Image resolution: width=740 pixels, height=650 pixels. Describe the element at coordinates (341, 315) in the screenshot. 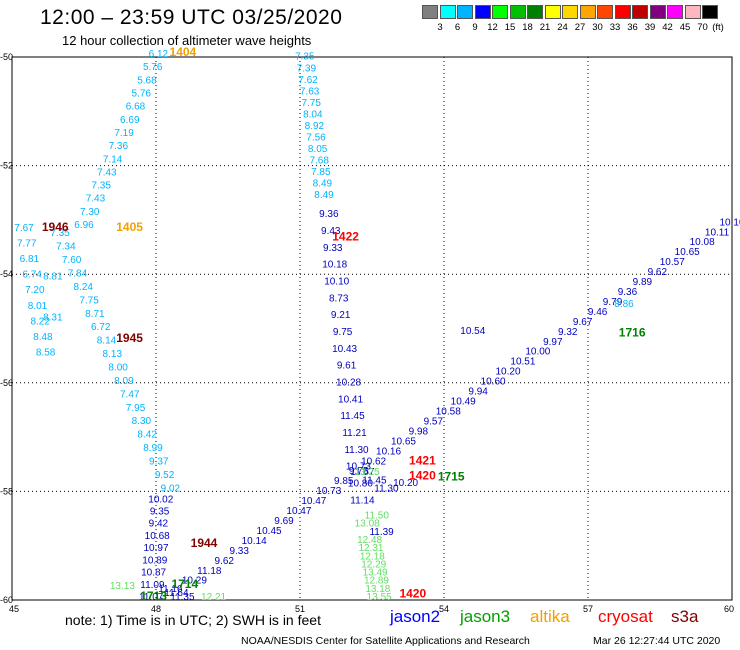

I see `wave-height-value: 9.21` at that location.